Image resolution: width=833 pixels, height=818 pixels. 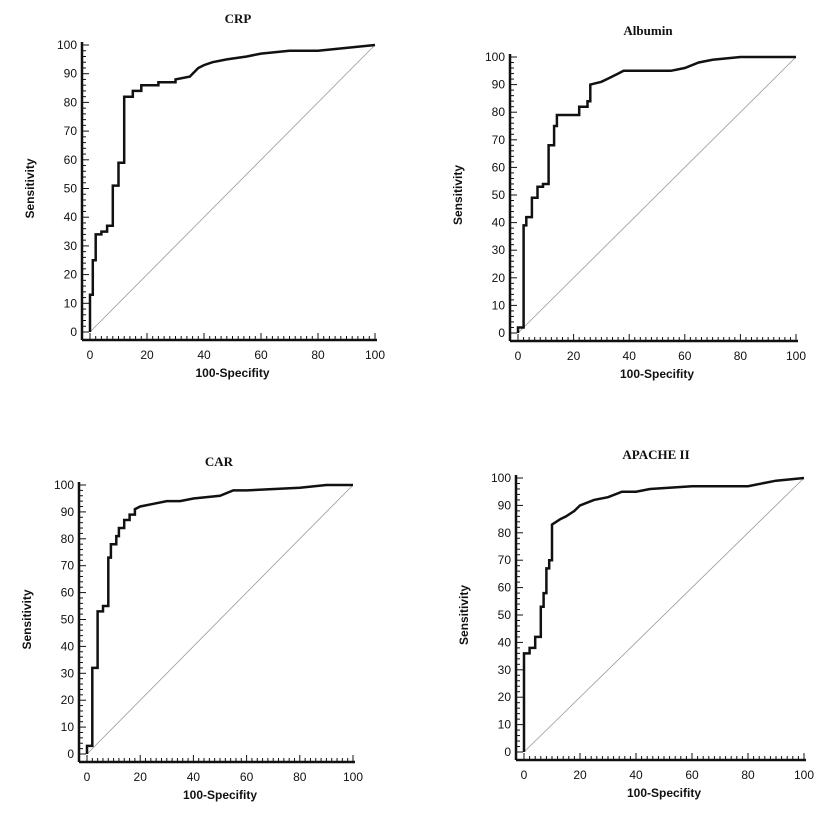 What do you see at coordinates (655, 454) in the screenshot?
I see `chart-title: APACHE II` at bounding box center [655, 454].